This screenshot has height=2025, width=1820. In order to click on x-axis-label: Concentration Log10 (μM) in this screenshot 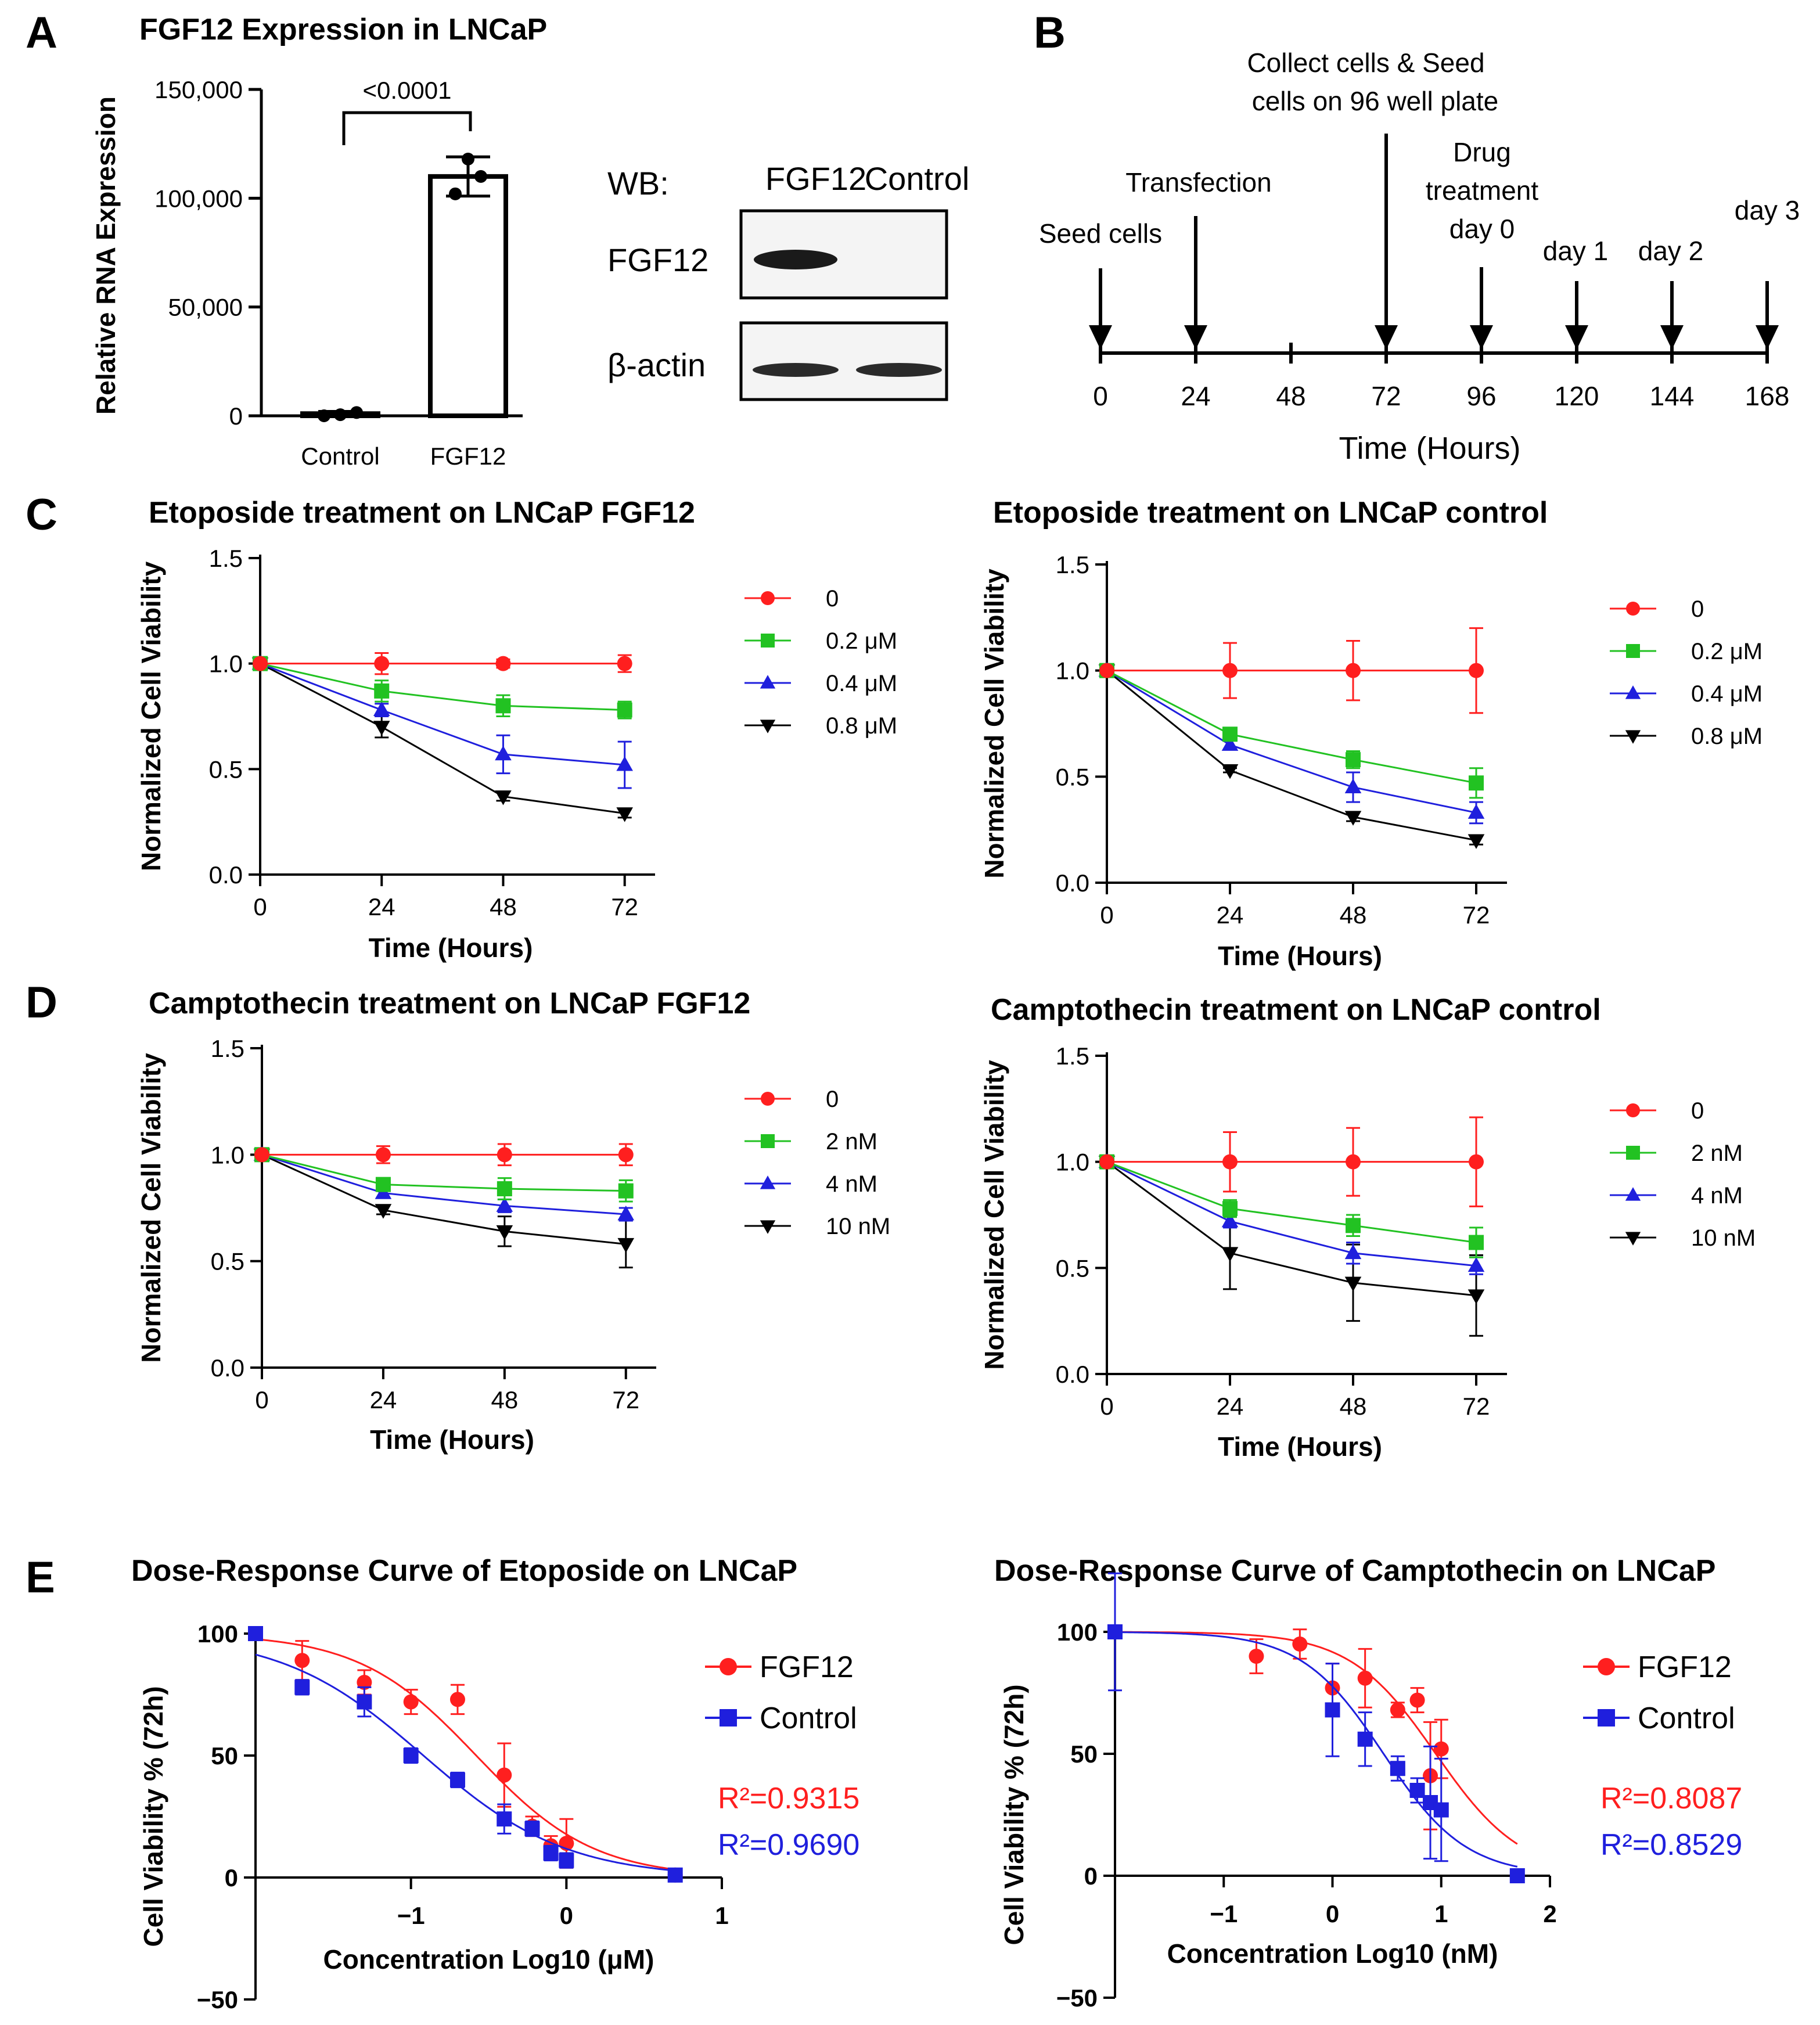, I will do `click(488, 1959)`.